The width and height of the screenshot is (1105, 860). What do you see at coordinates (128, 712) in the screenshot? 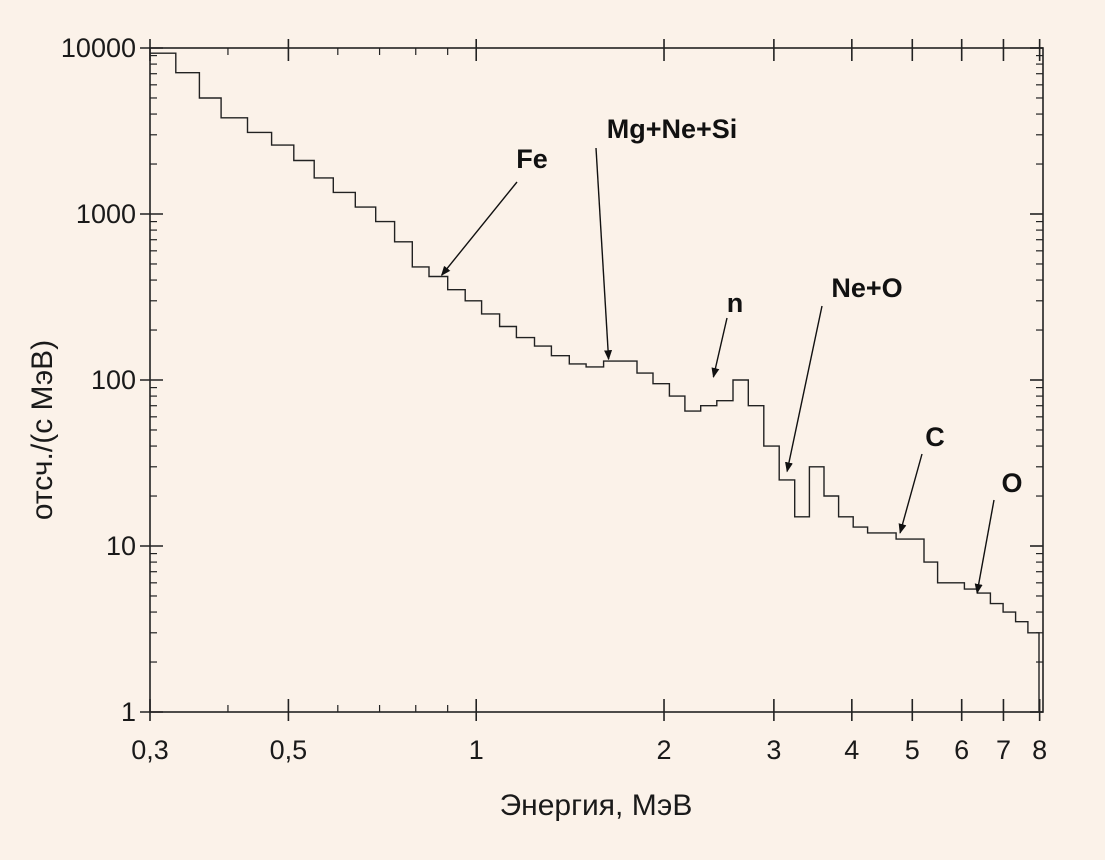
I see `y-tick-label: 1` at bounding box center [128, 712].